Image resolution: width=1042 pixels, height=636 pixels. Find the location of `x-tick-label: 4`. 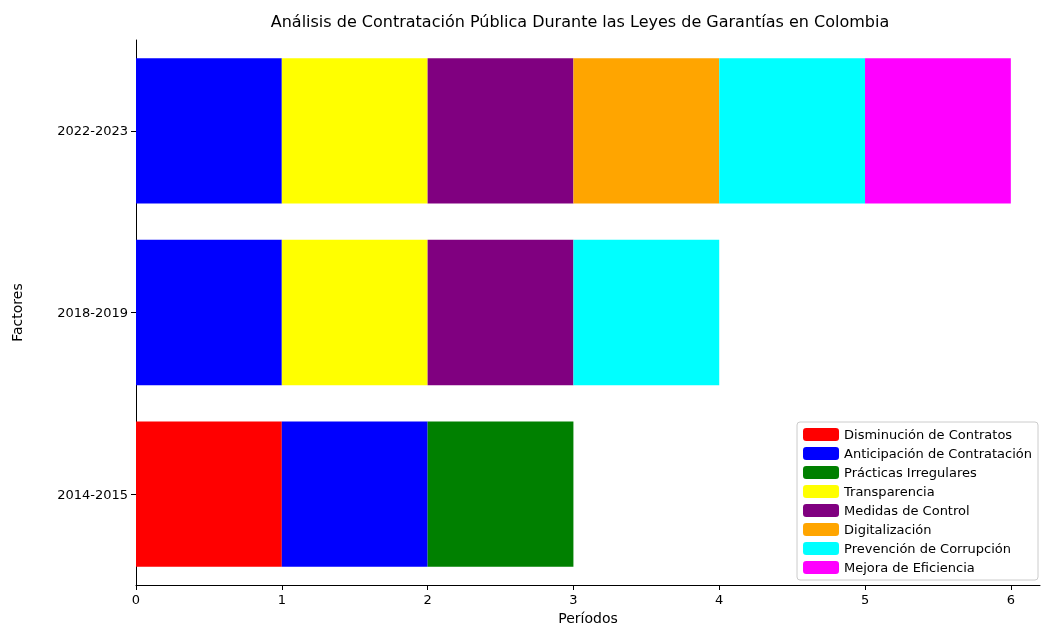

x-tick-label: 4 is located at coordinates (719, 599).